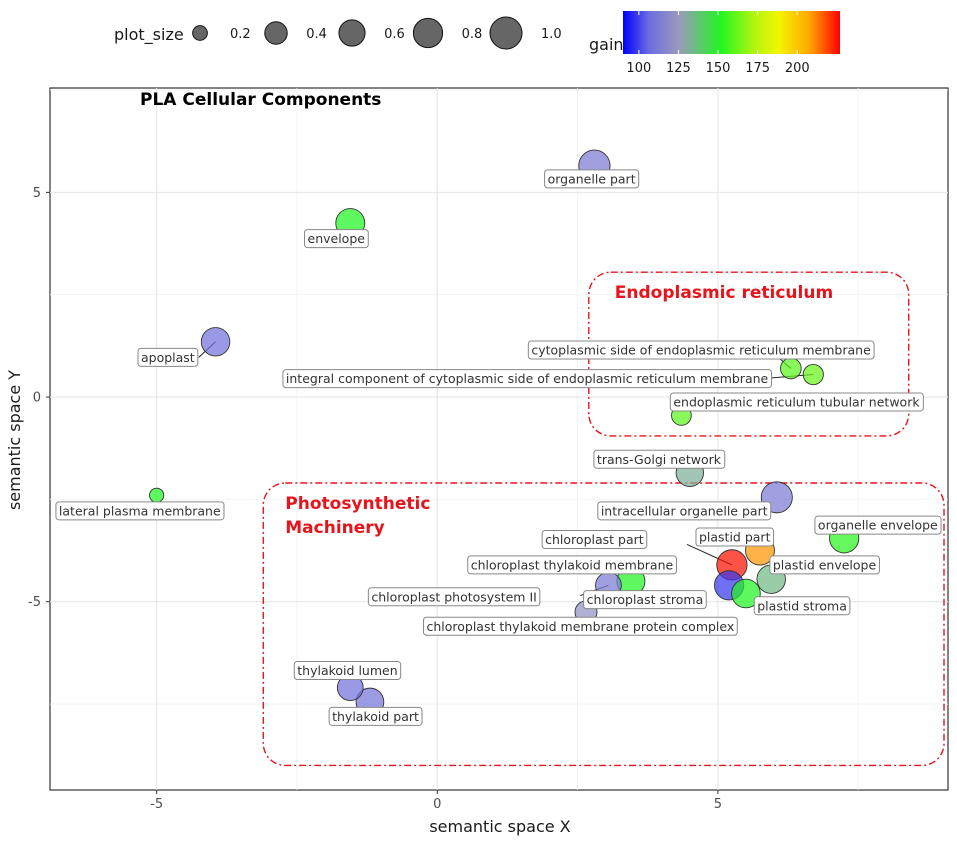 The width and height of the screenshot is (957, 842). I want to click on point-label: organelle envelope, so click(878, 525).